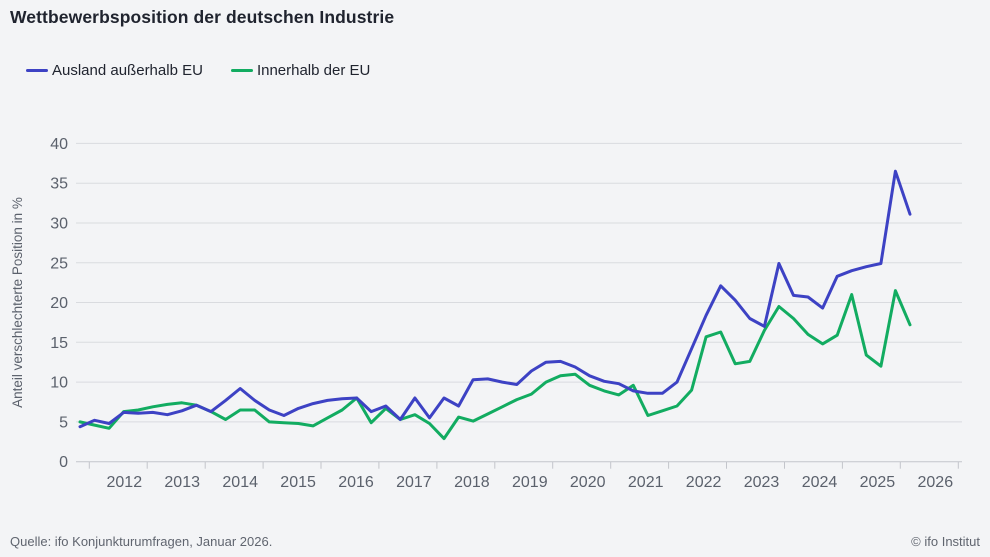 This screenshot has height=557, width=990. Describe the element at coordinates (588, 482) in the screenshot. I see `x-tick-label-2020: 2020` at that location.